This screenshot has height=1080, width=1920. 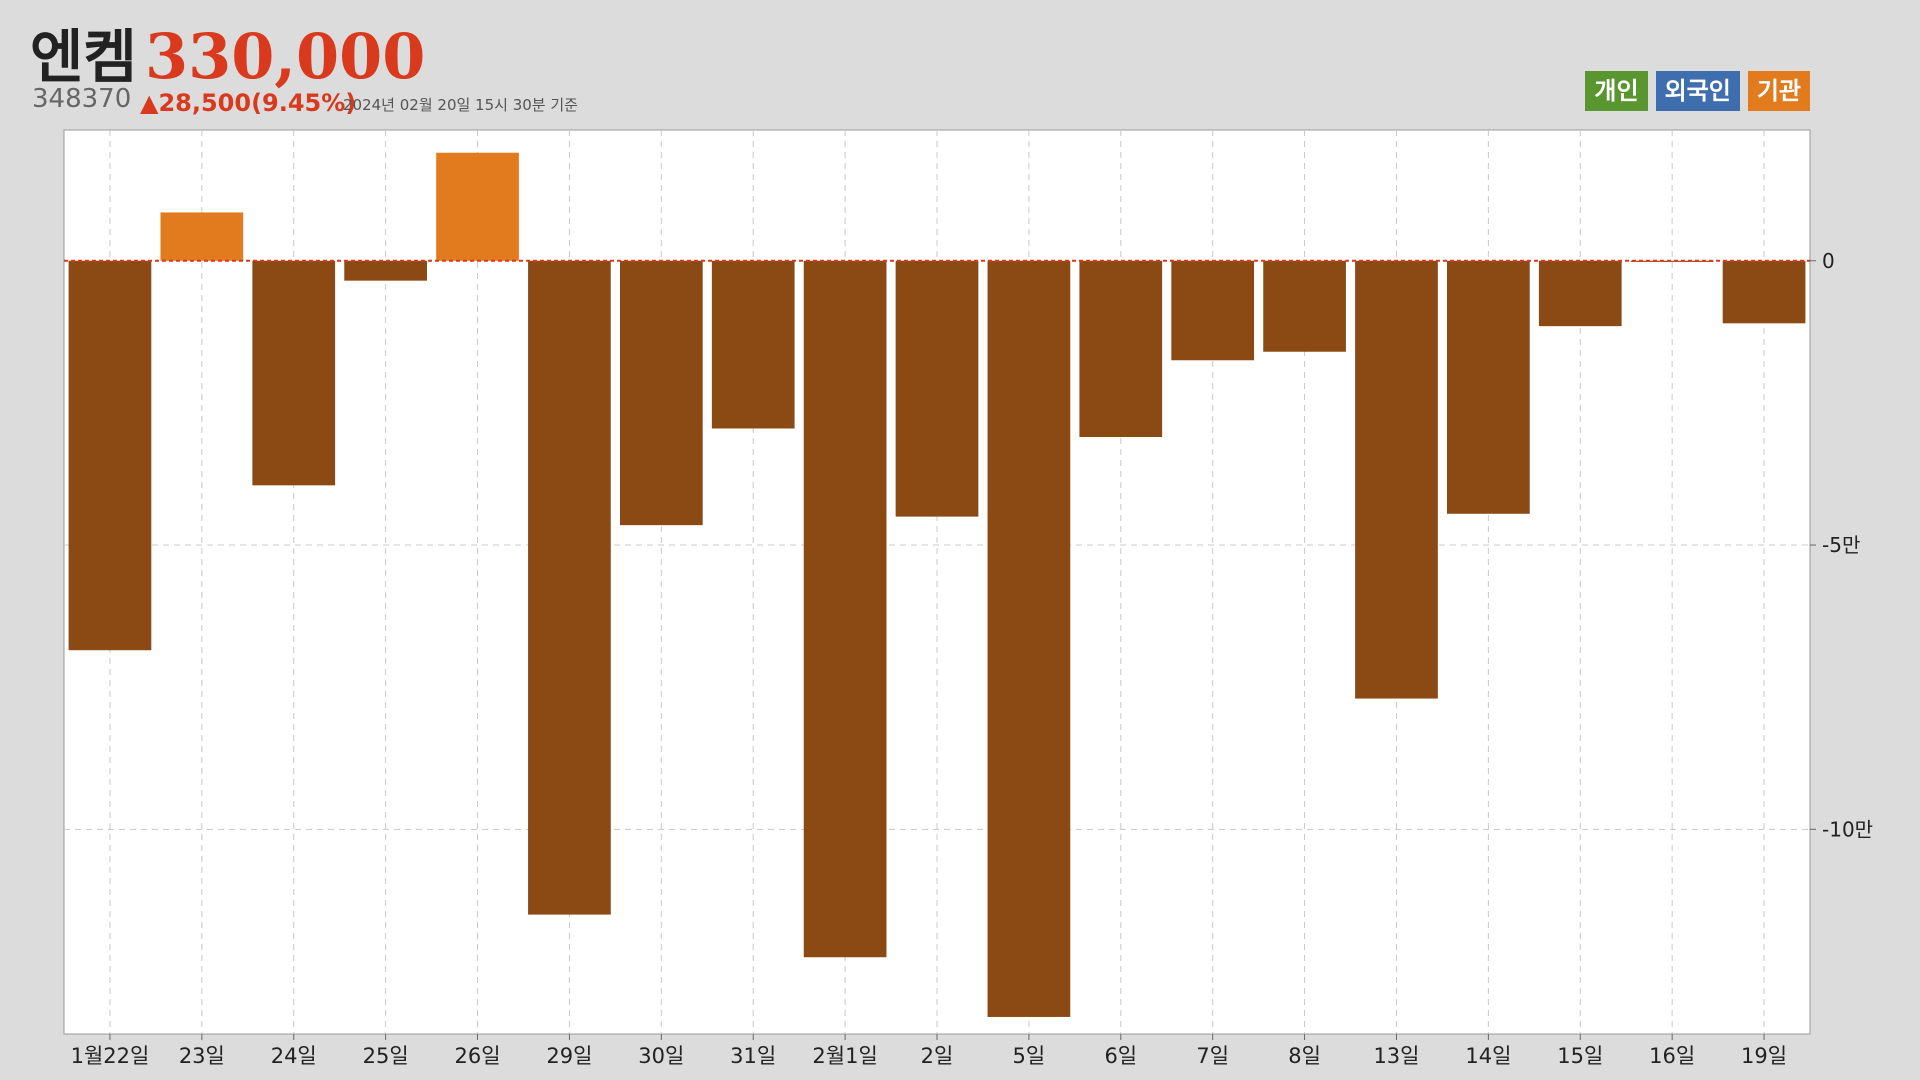 I want to click on y-tick-label: -10만, so click(x=1847, y=829).